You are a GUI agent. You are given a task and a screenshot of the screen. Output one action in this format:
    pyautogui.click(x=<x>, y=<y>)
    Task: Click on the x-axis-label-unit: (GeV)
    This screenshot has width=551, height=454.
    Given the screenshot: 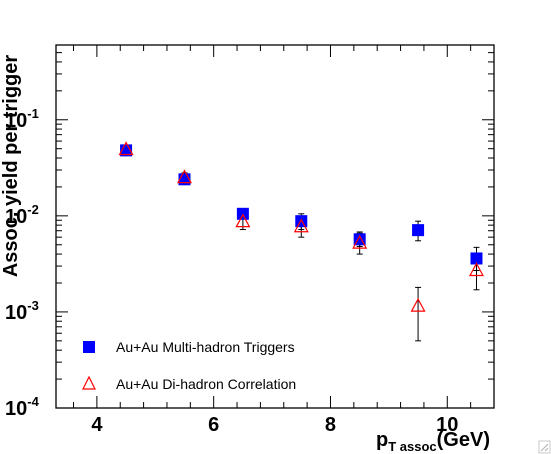 What is the action you would take?
    pyautogui.click(x=463, y=440)
    